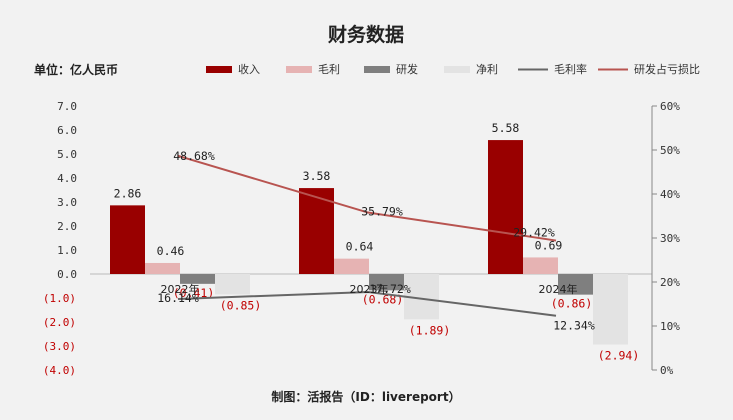 This screenshot has width=733, height=420. What do you see at coordinates (506, 128) in the screenshot?
I see `bar-label-0-2: 5.58` at bounding box center [506, 128].